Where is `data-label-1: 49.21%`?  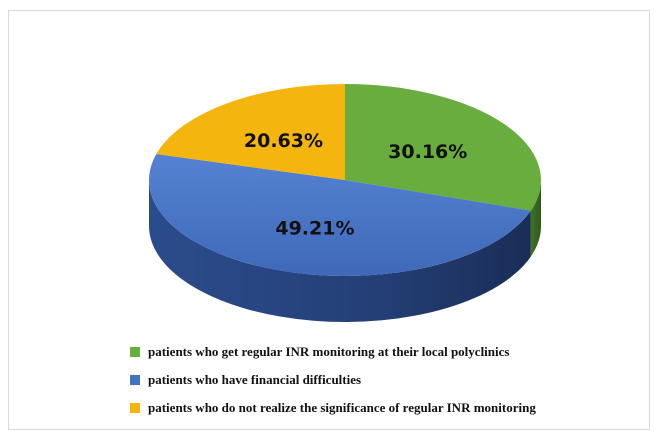
data-label-1: 49.21% is located at coordinates (314, 229).